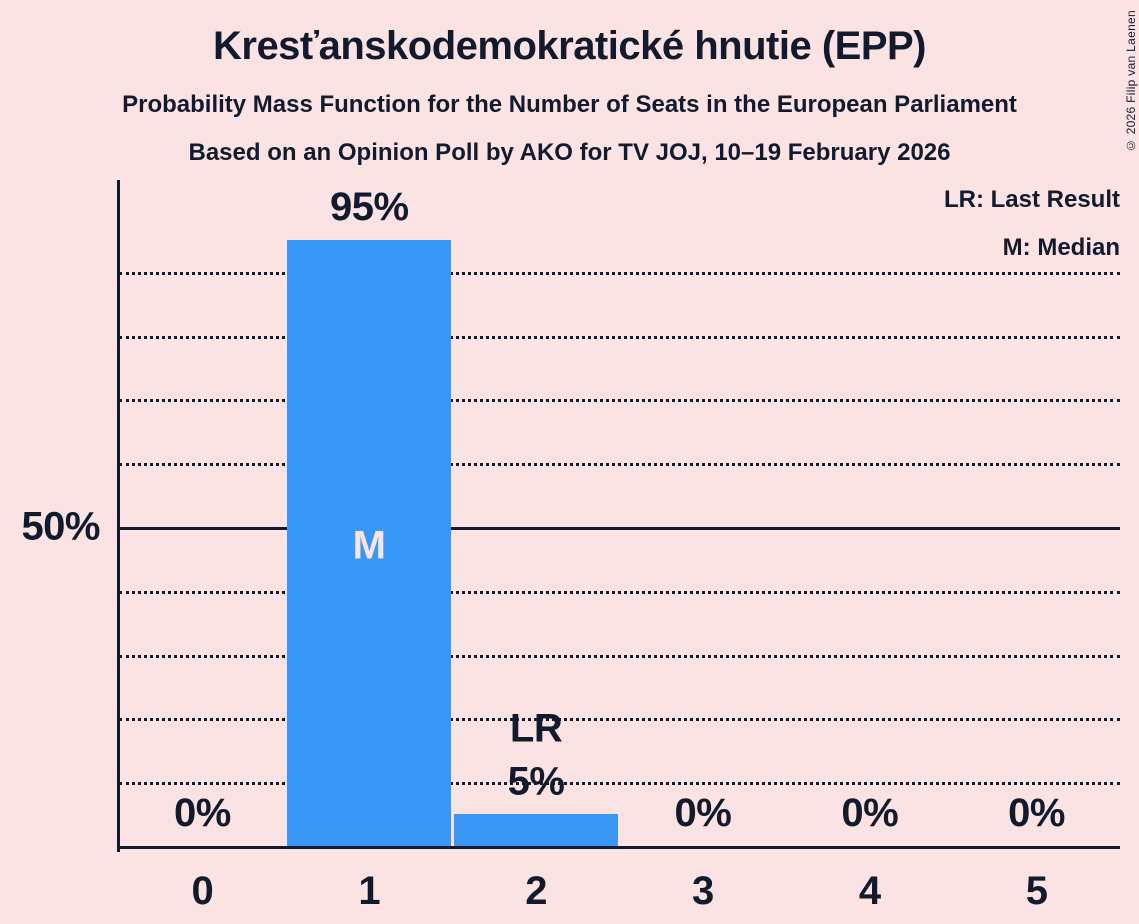 The height and width of the screenshot is (924, 1139). I want to click on gridline-90pct, so click(619, 273).